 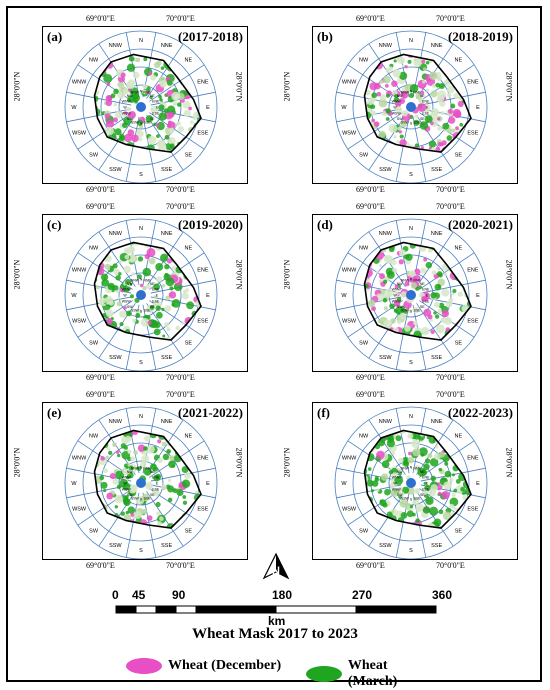 What do you see at coordinates (115, 595) in the screenshot?
I see `scale-label: 0` at bounding box center [115, 595].